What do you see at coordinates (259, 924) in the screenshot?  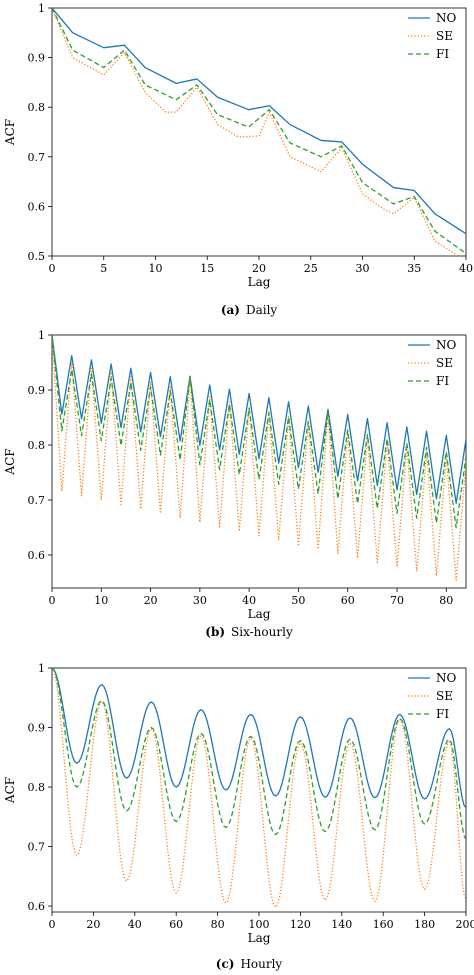 I see `x-tick-label: 100` at bounding box center [259, 924].